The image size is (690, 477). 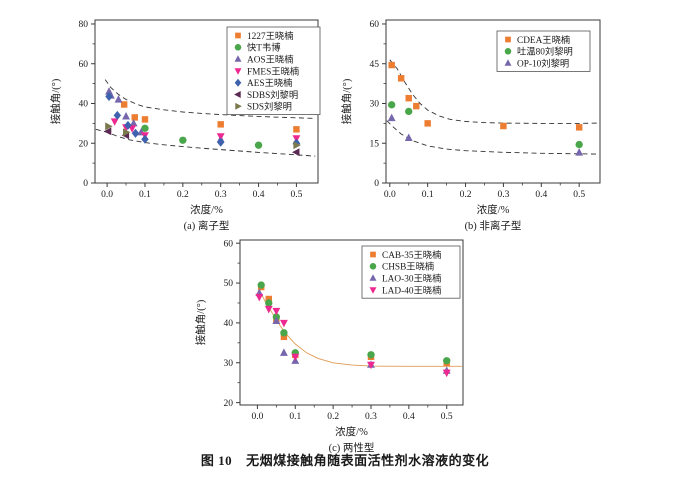 I want to click on panel-subtitle: (b) 非离子型, so click(x=493, y=225).